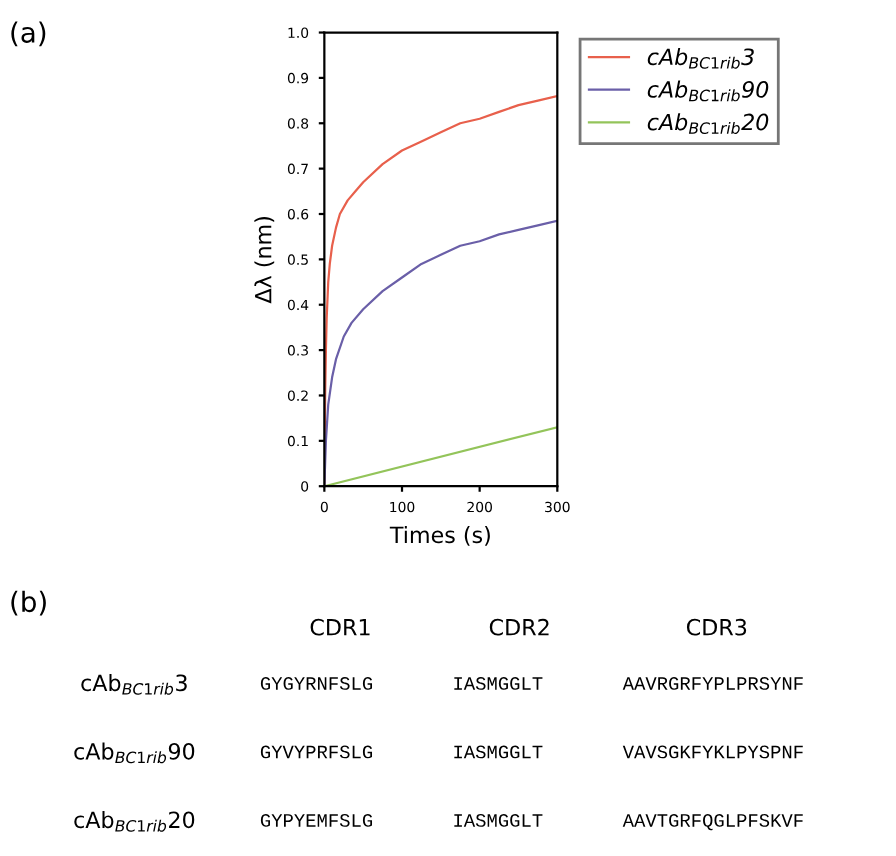 The image size is (896, 856). Describe the element at coordinates (316, 820) in the screenshot. I see `text: GYPYEMFSLG` at that location.